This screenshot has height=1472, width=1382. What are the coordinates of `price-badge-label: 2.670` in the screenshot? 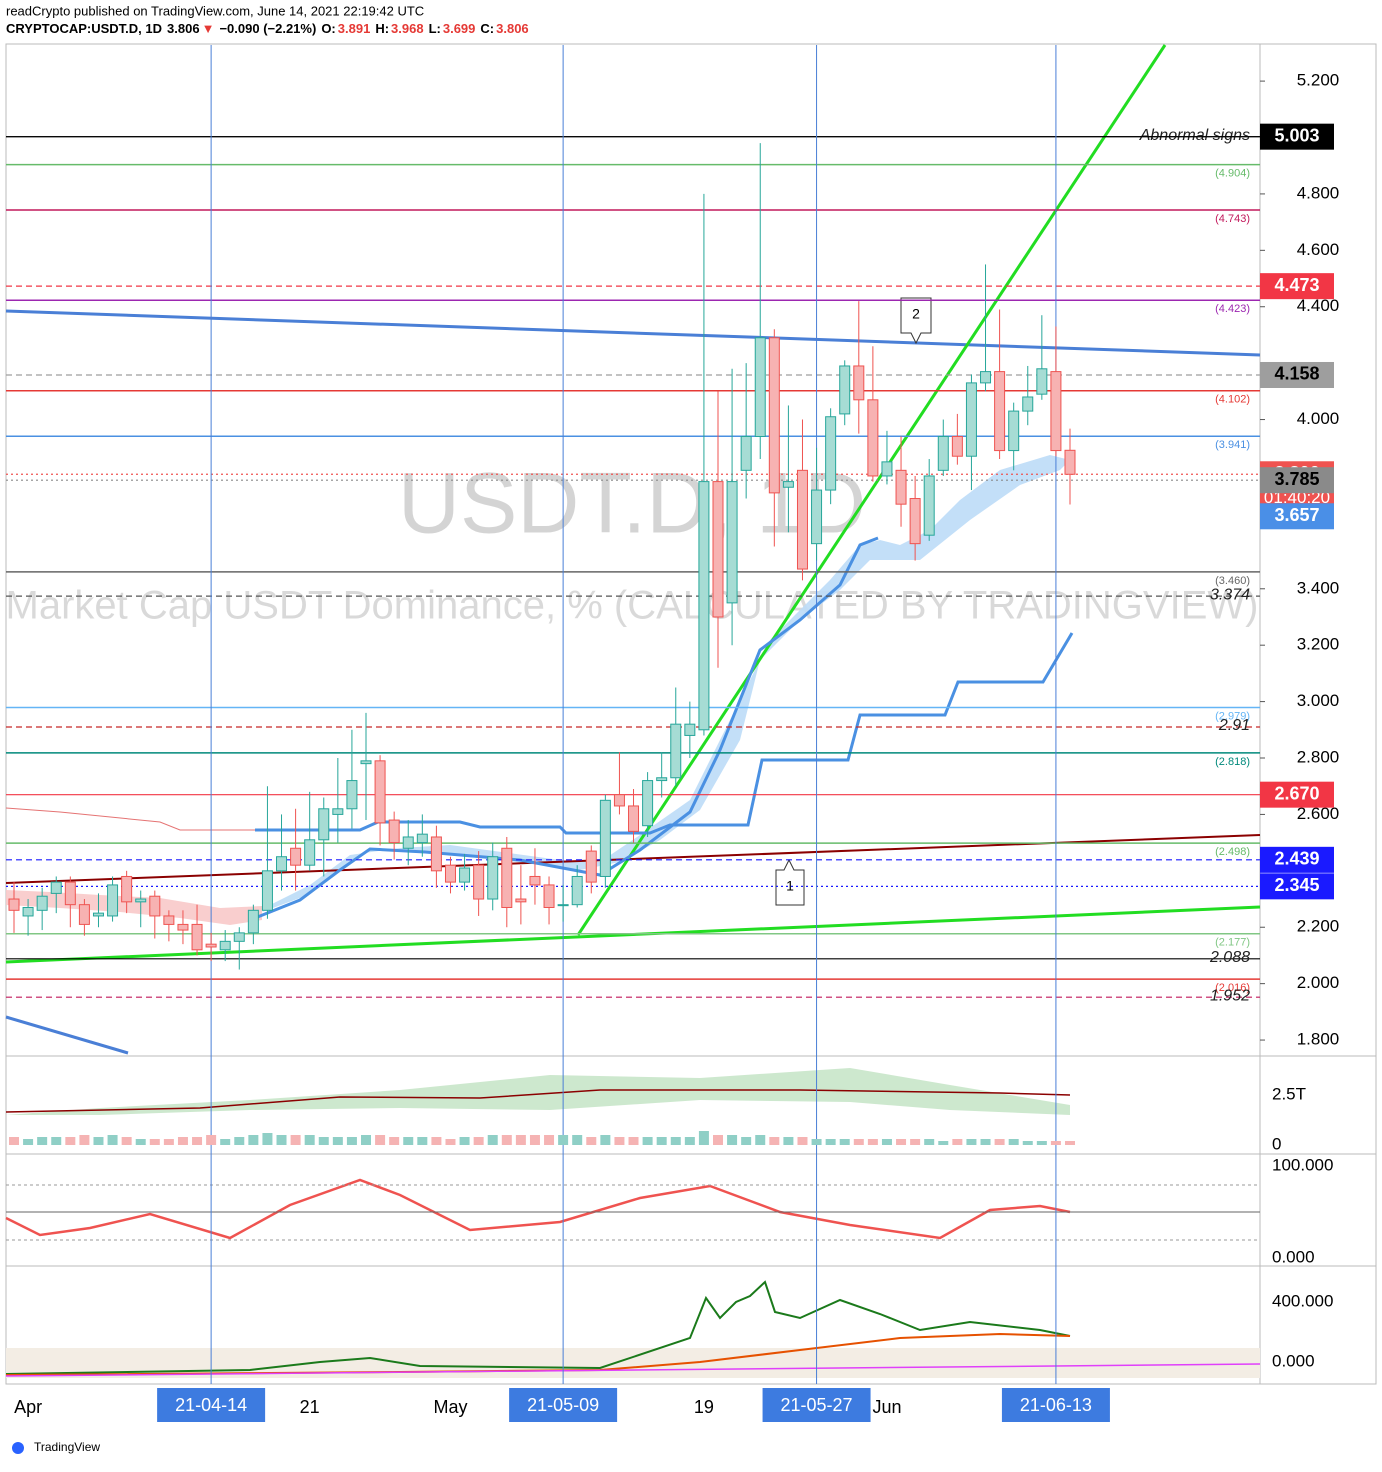 It's located at (1296, 793).